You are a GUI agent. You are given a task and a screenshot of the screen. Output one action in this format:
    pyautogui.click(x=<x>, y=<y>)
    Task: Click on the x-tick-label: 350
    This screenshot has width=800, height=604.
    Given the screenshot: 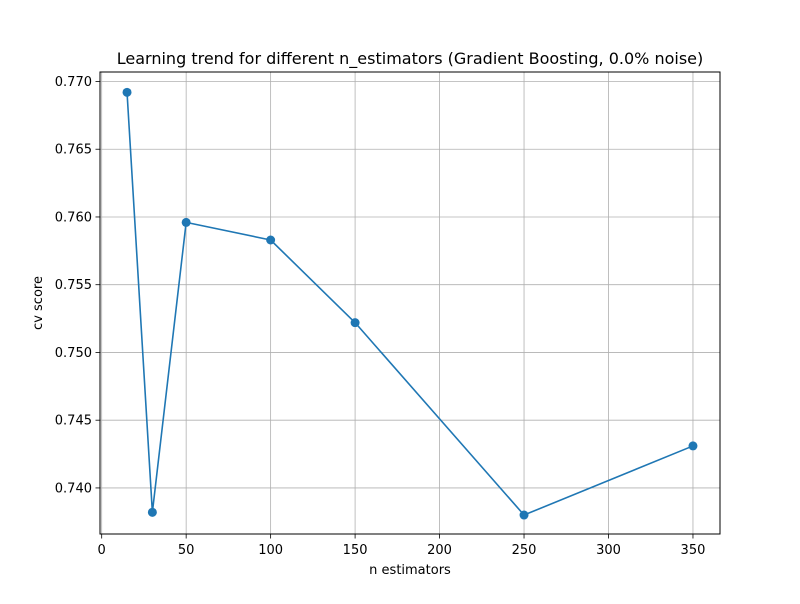 What is the action you would take?
    pyautogui.click(x=693, y=550)
    